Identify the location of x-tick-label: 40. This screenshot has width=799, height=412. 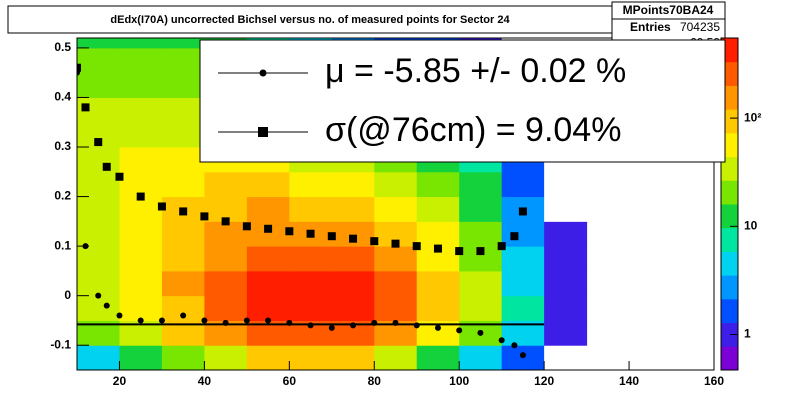
(205, 381).